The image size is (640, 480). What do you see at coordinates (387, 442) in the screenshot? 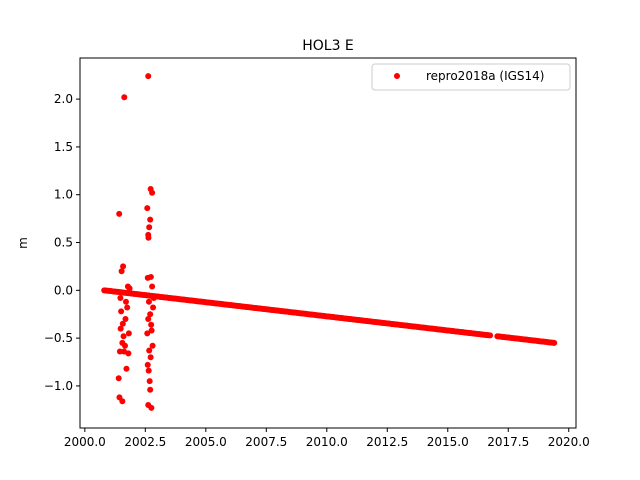
I see `x-tick-label: 2012.5` at bounding box center [387, 442].